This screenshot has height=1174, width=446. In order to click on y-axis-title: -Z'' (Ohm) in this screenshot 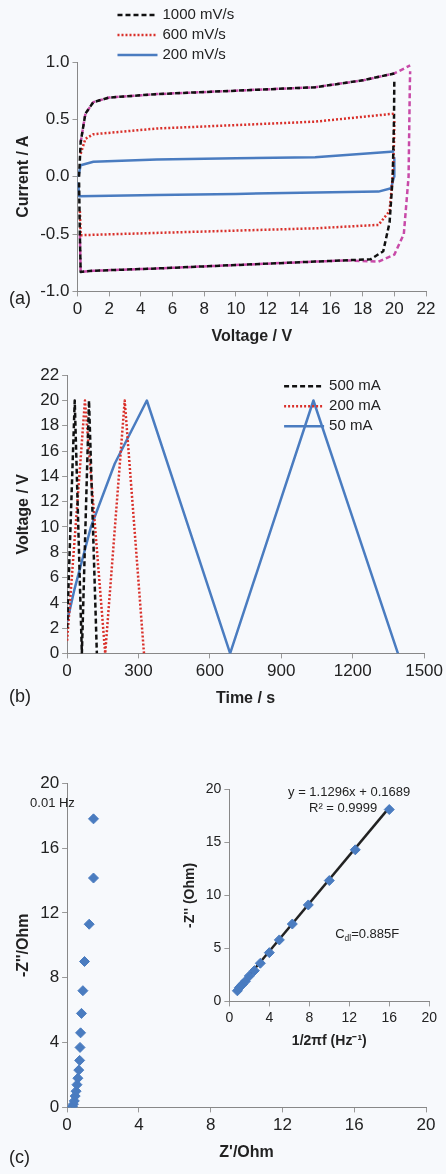, I will do `click(189, 895)`.